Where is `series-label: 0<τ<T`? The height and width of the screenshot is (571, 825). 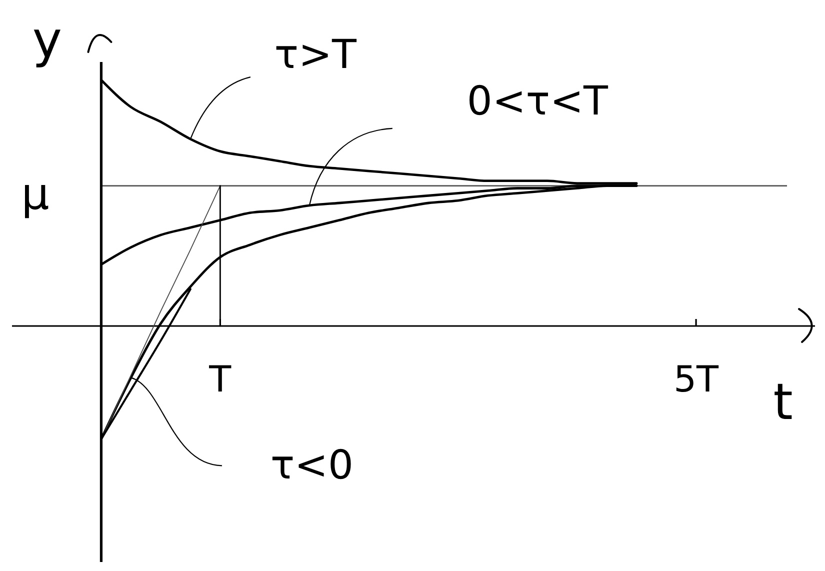
series-label: 0<τ<T is located at coordinates (537, 101).